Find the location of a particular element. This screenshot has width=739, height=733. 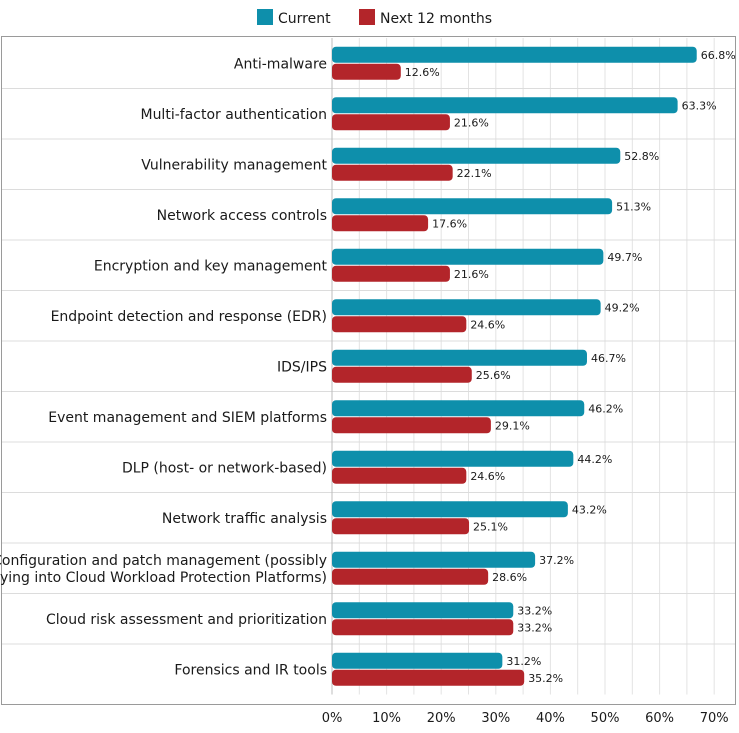

value-label-current: 46.2% is located at coordinates (605, 408).